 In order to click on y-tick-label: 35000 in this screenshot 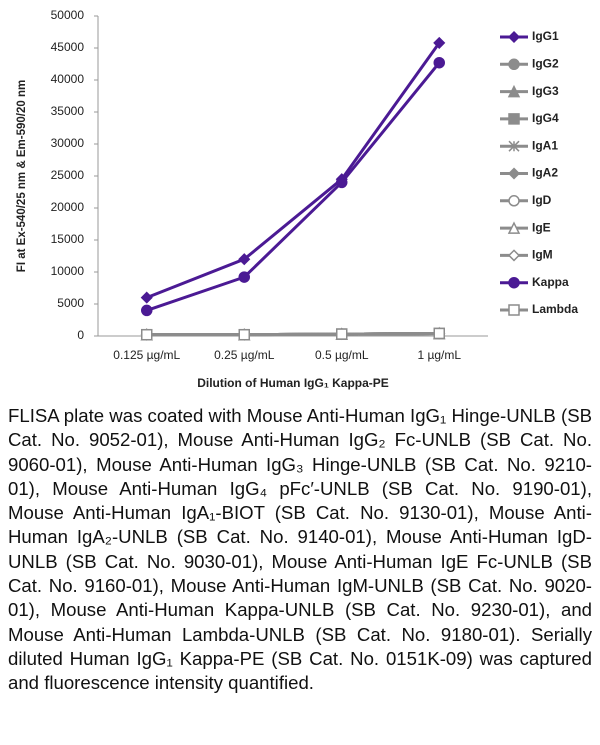, I will do `click(68, 111)`.